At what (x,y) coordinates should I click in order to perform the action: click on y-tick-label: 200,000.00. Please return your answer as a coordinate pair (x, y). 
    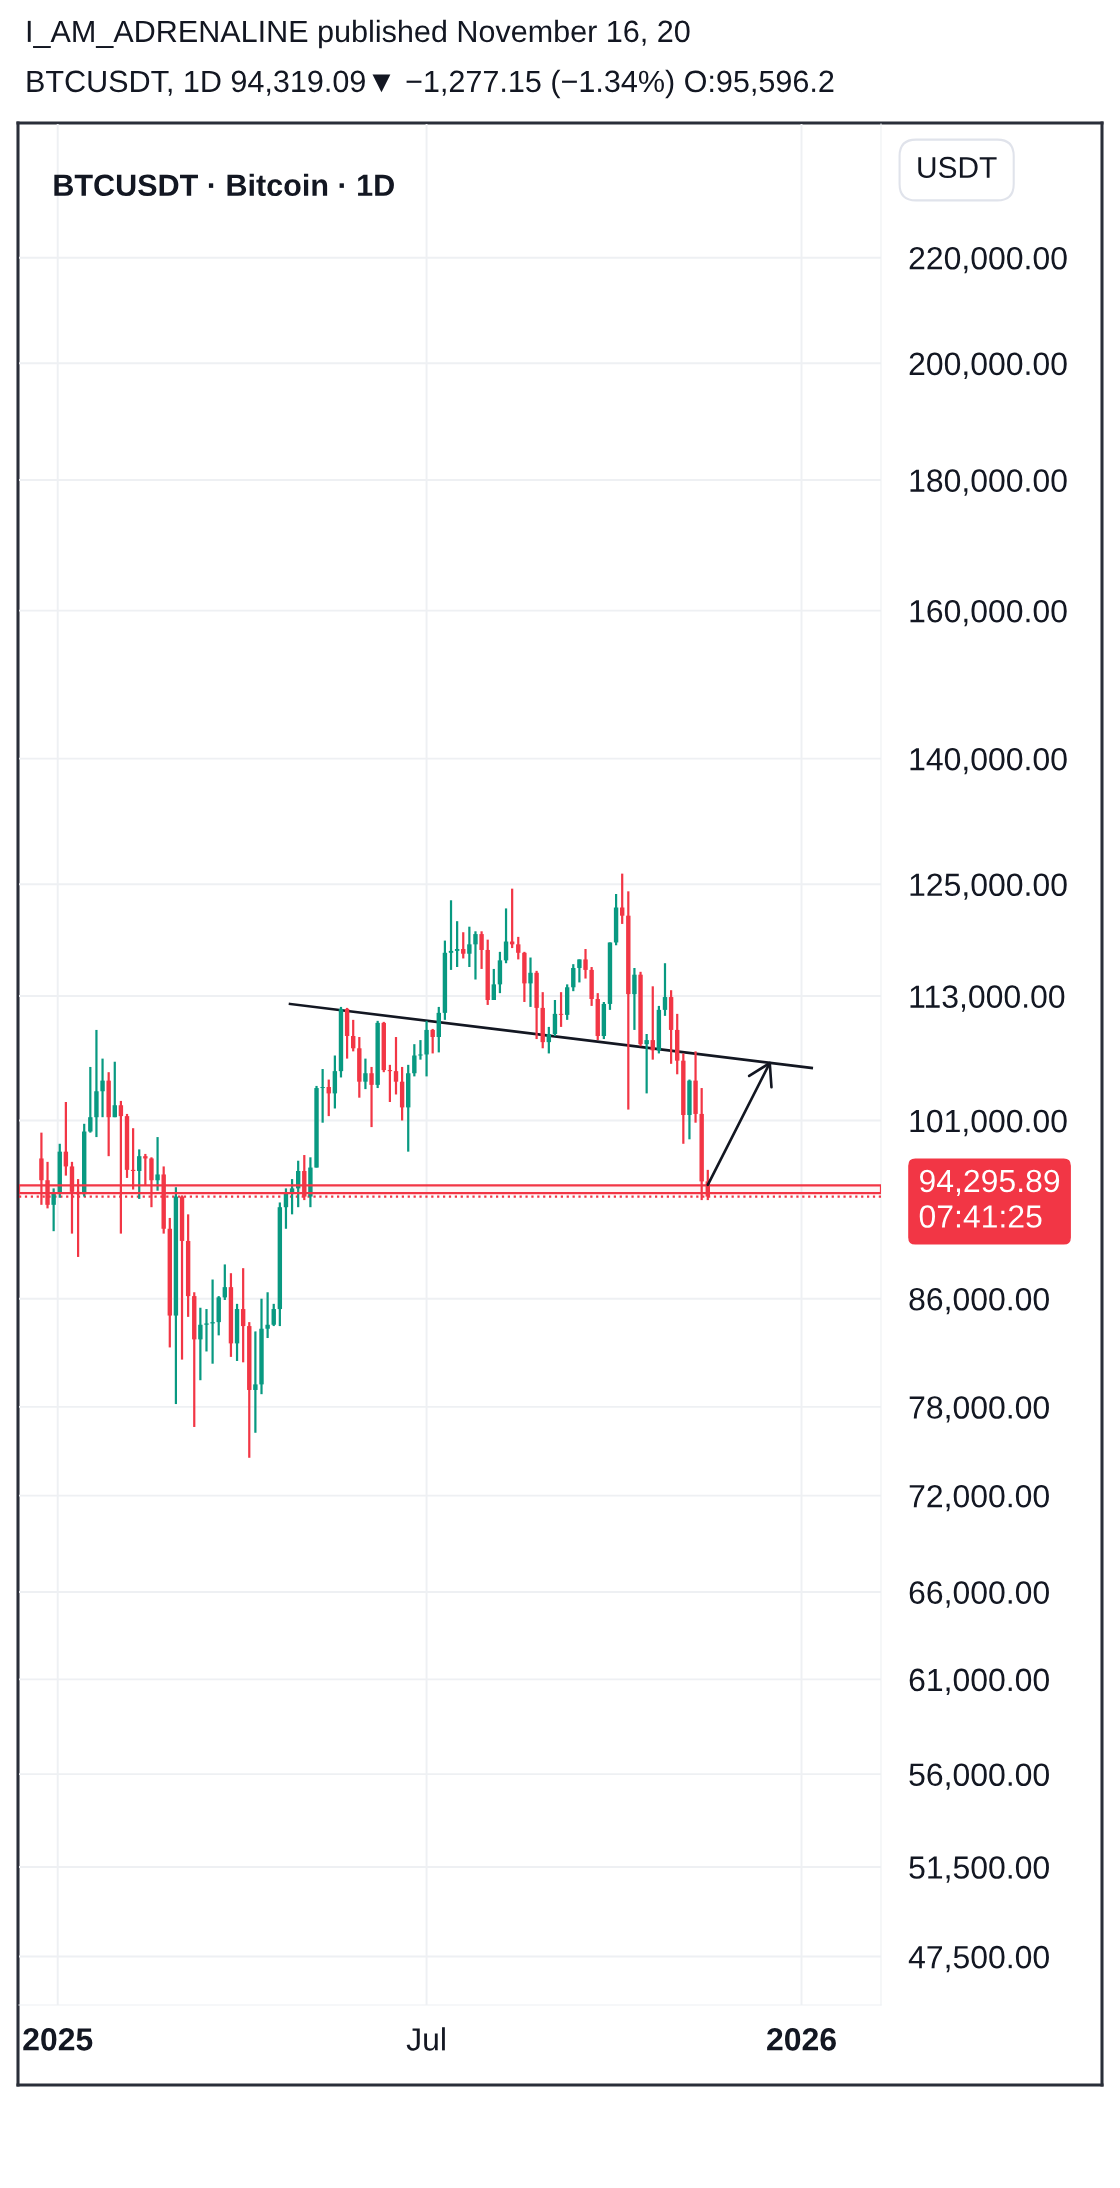
    Looking at the image, I should click on (988, 365).